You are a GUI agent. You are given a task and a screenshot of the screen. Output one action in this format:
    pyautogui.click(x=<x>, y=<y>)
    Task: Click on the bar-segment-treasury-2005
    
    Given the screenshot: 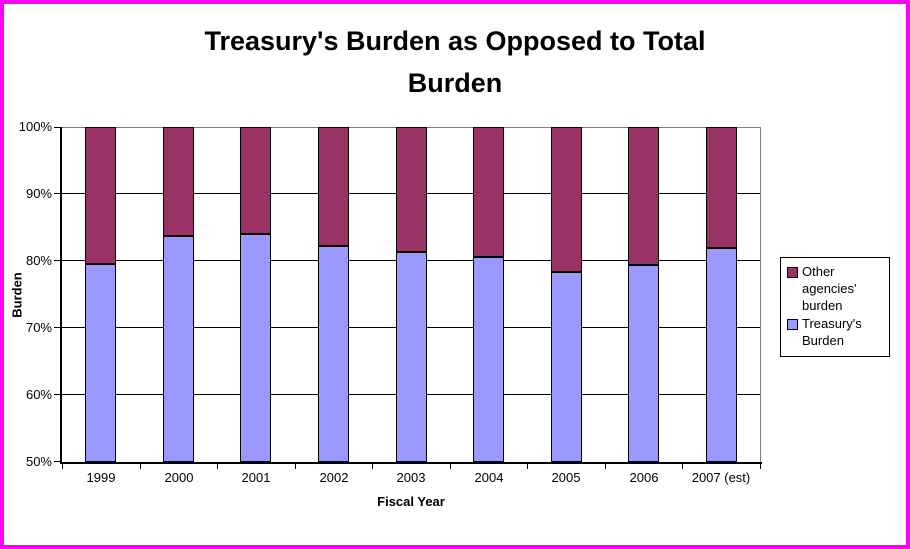 What is the action you would take?
    pyautogui.click(x=566, y=367)
    